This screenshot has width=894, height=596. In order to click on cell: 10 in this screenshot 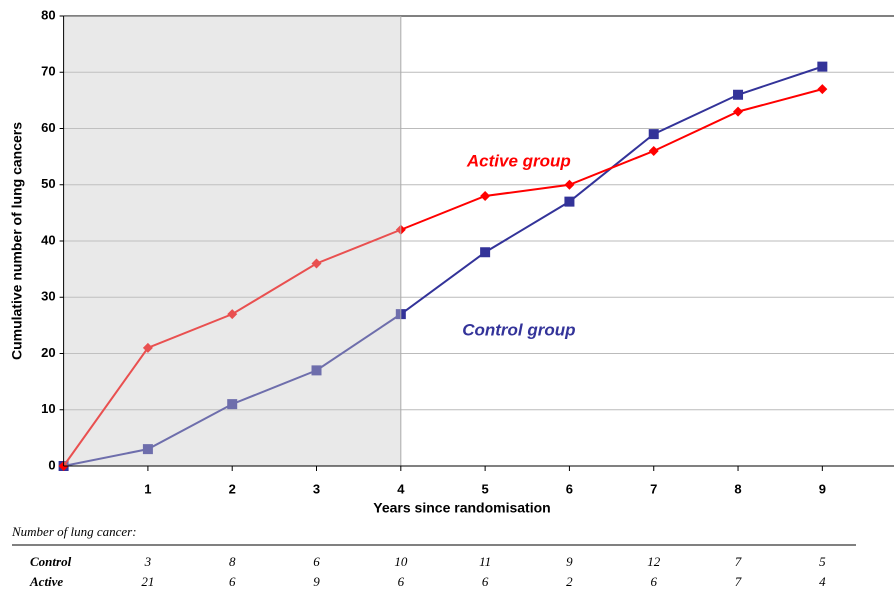, I will do `click(401, 561)`.